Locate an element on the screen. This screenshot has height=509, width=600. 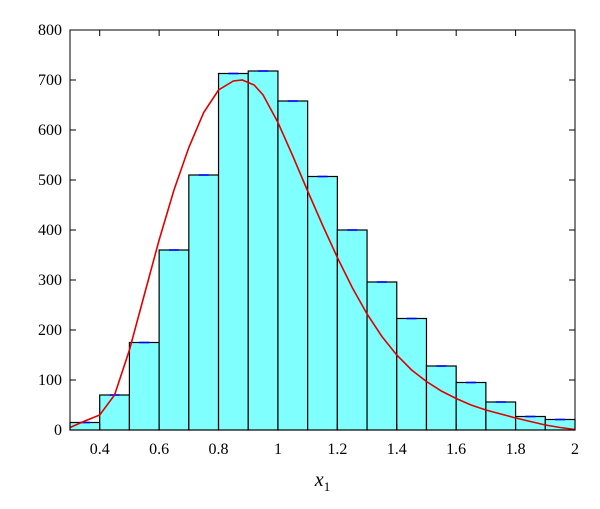
x-tick-label-5: 1.2 is located at coordinates (337, 449).